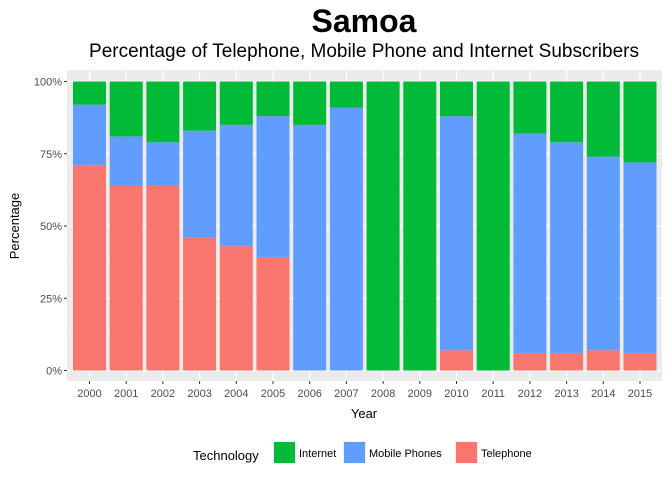  Describe the element at coordinates (54, 372) in the screenshot. I see `y-tick-label: 0%` at that location.